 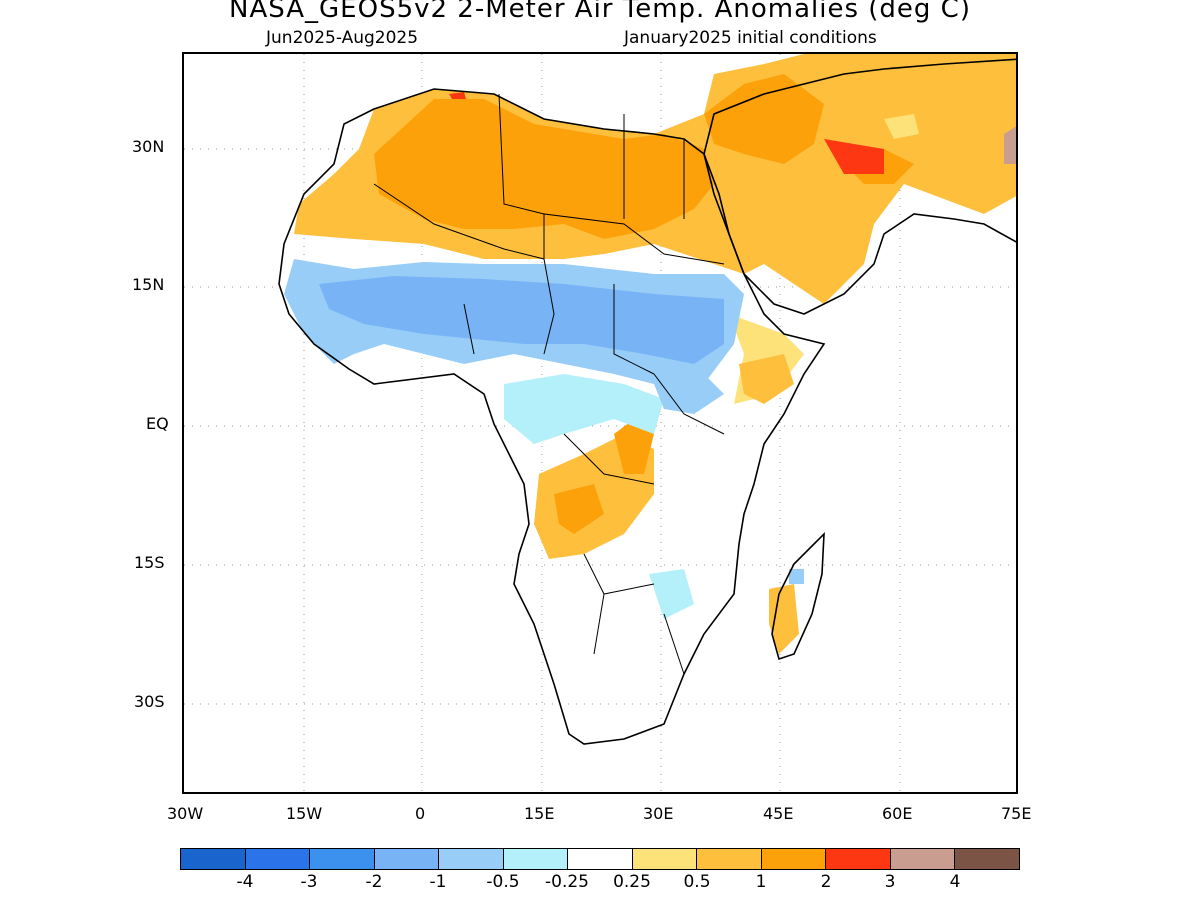 What do you see at coordinates (632, 882) in the screenshot?
I see `legend-label: 0.25` at bounding box center [632, 882].